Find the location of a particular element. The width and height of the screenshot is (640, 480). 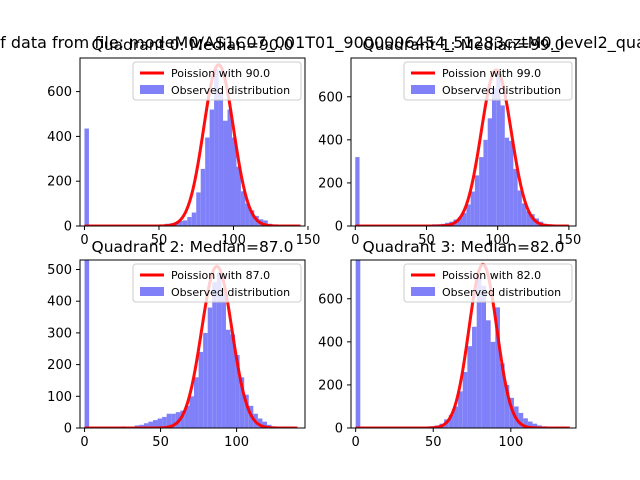

legend: Poission with 90.0 Observed distribution is located at coordinates (217, 81).